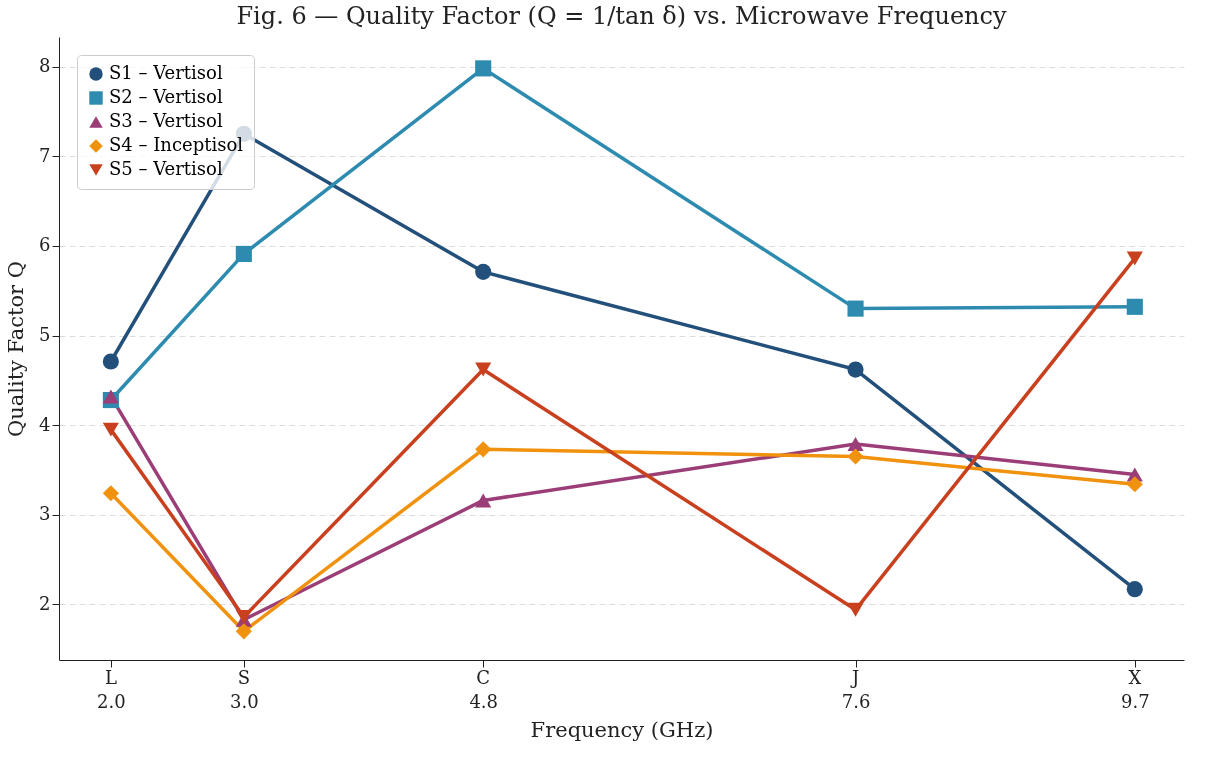 The width and height of the screenshot is (1226, 780). Describe the element at coordinates (856, 701) in the screenshot. I see `x-tick-label: 7.6` at that location.